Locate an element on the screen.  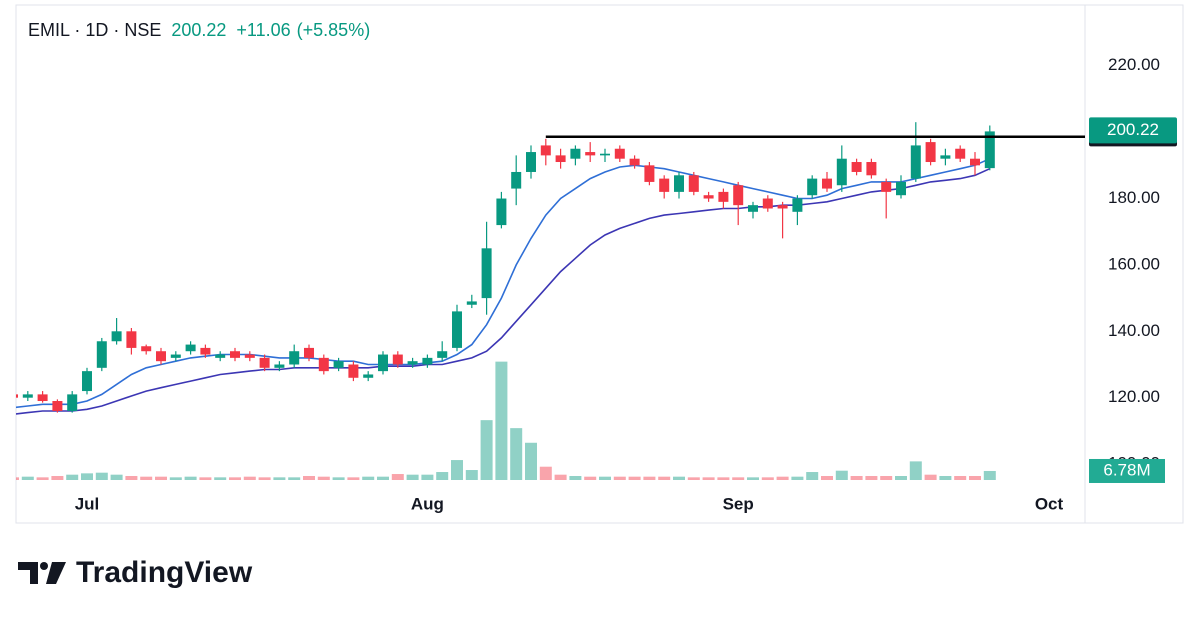
y-tick-label: 120.00 is located at coordinates (1134, 396).